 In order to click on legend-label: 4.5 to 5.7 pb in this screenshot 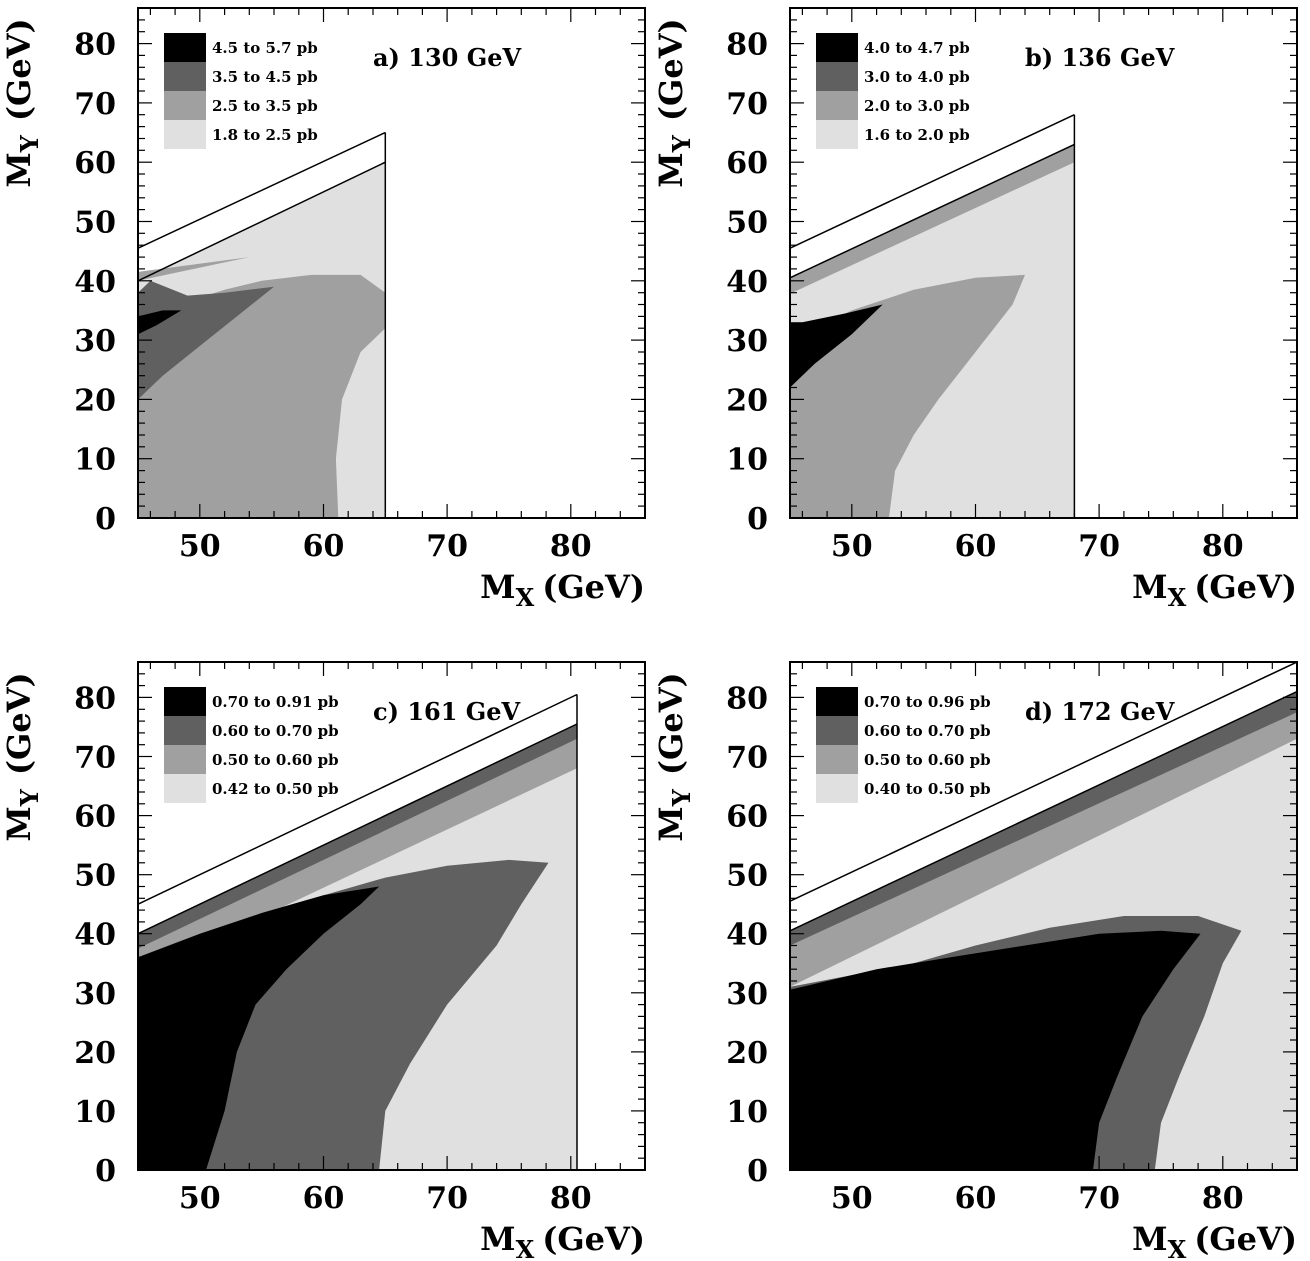, I will do `click(265, 48)`.